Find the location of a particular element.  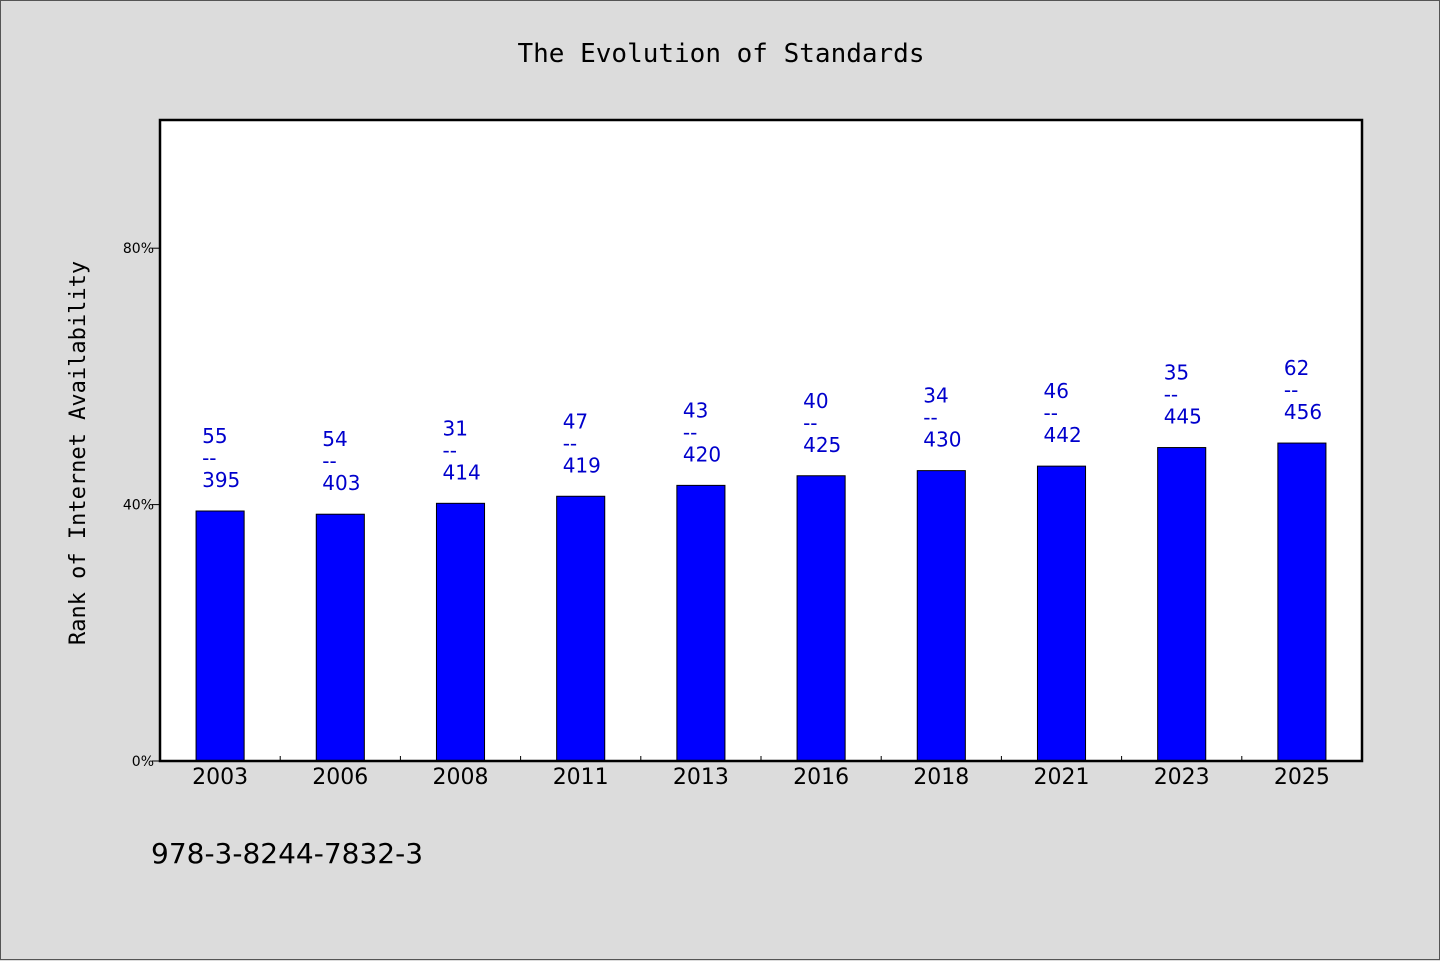

data-label-top: 55 is located at coordinates (214, 436).